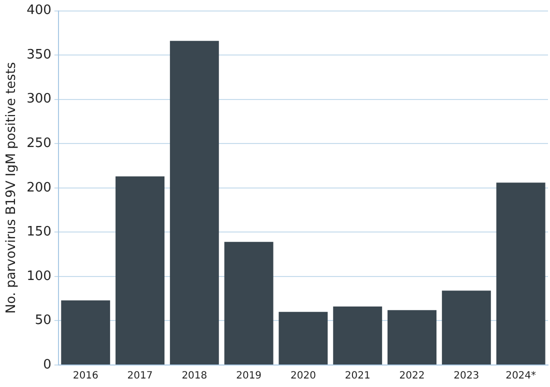 The width and height of the screenshot is (550, 387). What do you see at coordinates (303, 376) in the screenshot?
I see `x-tick-label: 2020` at bounding box center [303, 376].